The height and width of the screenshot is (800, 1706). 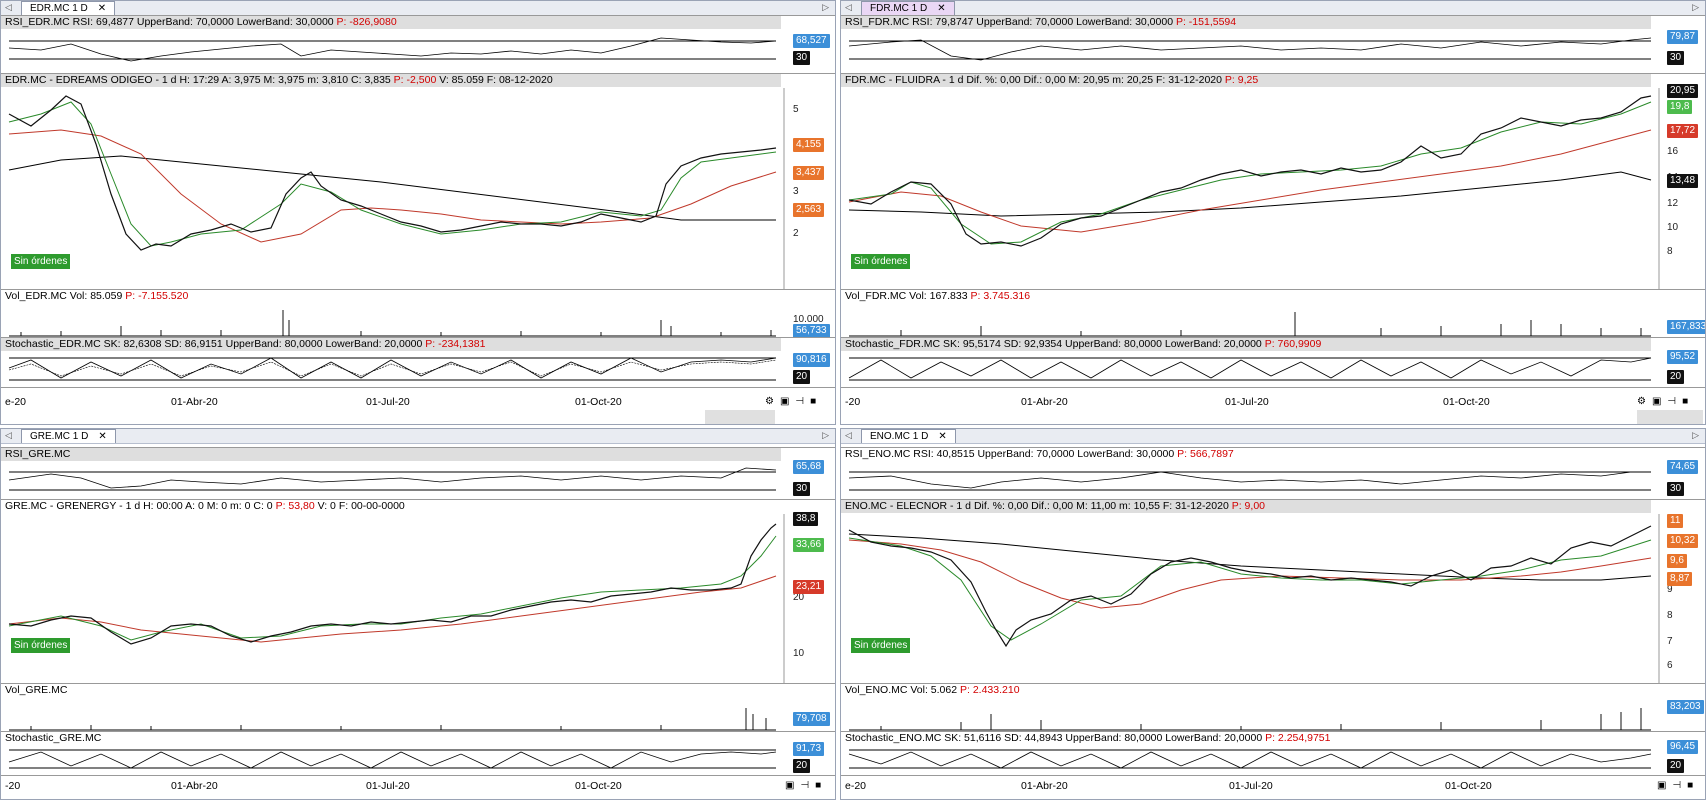 What do you see at coordinates (811, 331) in the screenshot?
I see `volume-tag: 56,733` at bounding box center [811, 331].